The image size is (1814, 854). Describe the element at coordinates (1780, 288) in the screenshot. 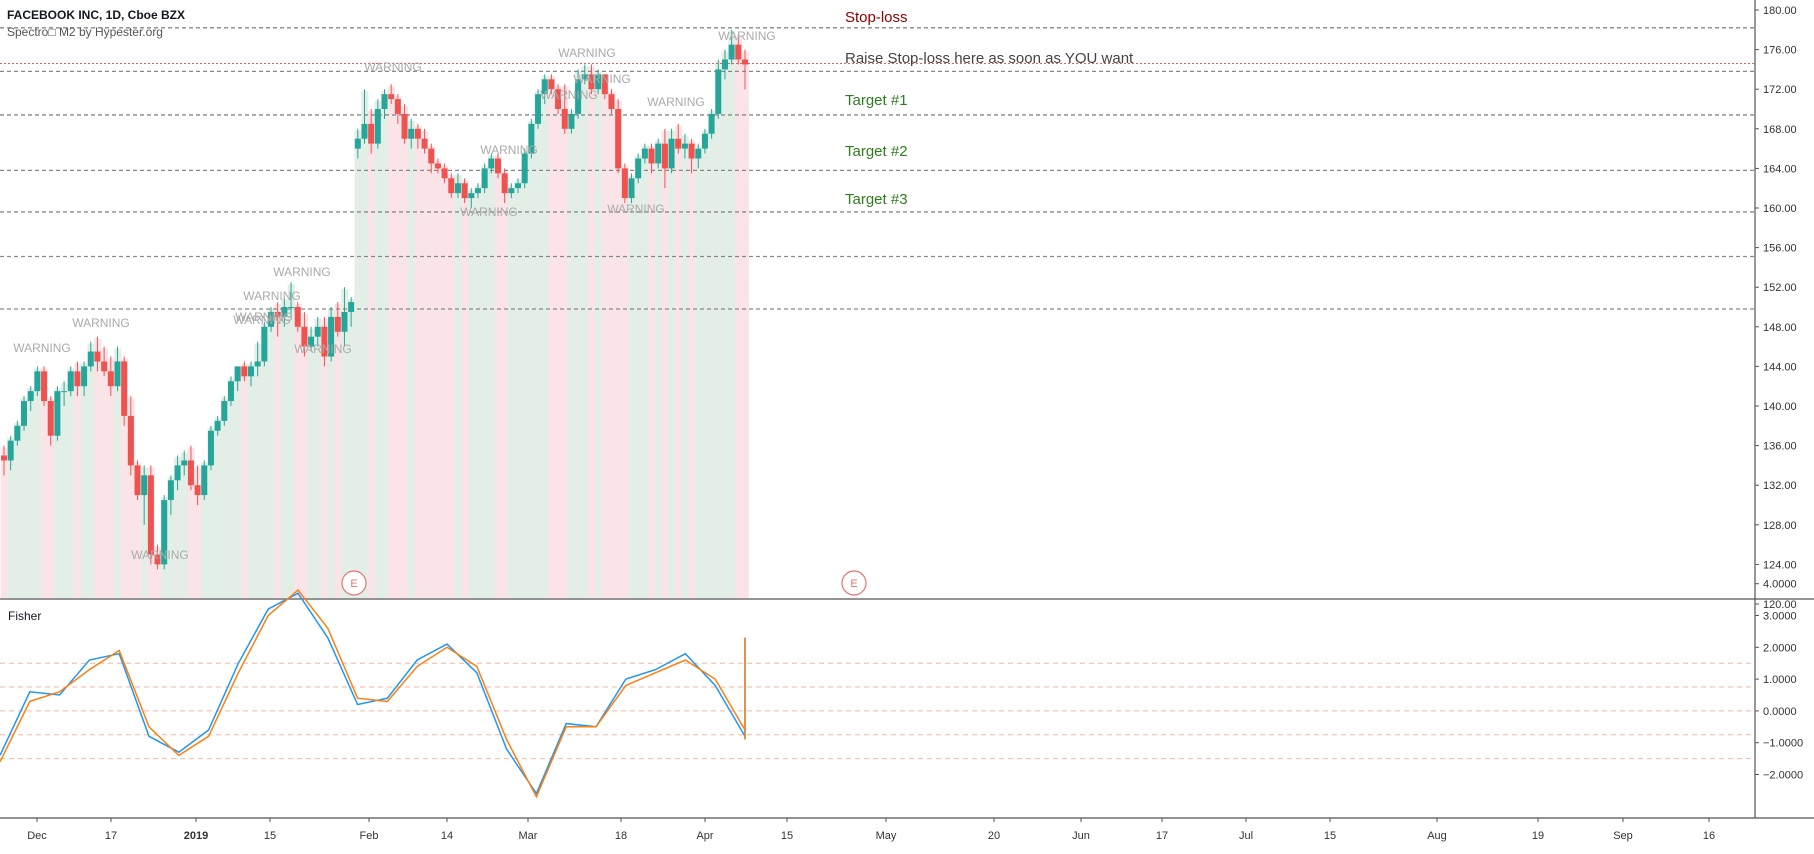

I see `y-tick-label: 152.00` at that location.